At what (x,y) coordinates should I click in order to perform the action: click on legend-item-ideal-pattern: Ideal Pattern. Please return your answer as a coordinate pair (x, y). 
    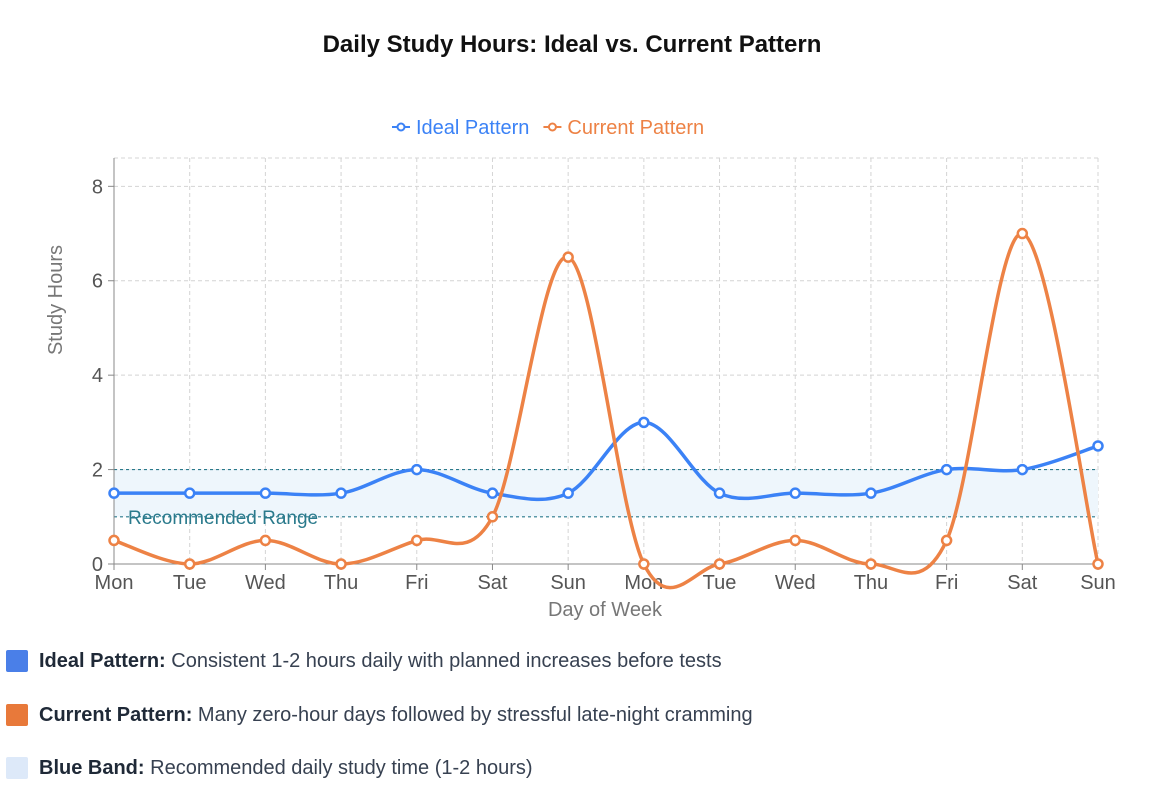
    Looking at the image, I should click on (460, 128).